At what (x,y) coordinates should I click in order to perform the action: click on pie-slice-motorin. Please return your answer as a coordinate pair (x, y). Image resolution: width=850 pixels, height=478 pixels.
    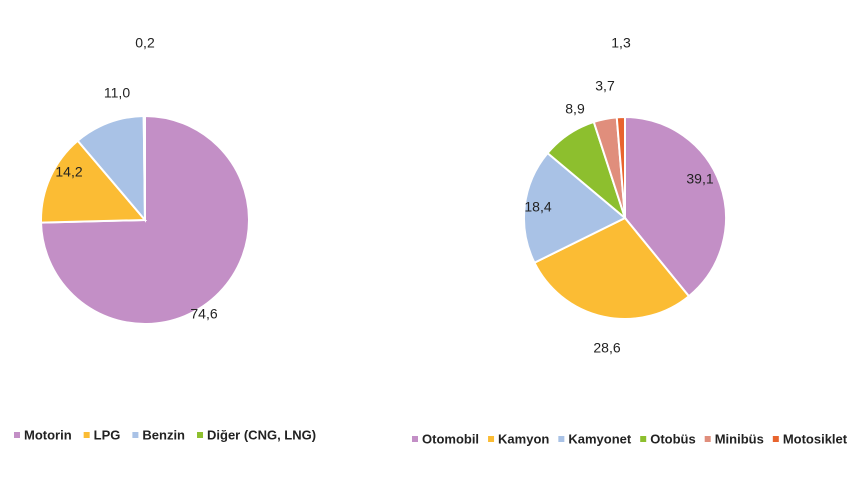
    Looking at the image, I should click on (145, 219).